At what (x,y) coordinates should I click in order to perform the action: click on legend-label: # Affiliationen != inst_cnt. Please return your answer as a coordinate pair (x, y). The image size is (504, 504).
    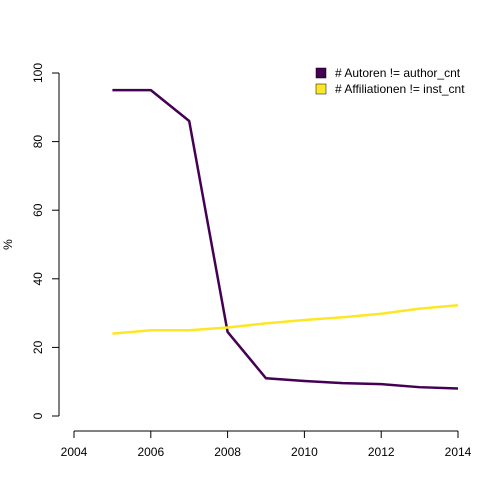
    Looking at the image, I should click on (400, 89).